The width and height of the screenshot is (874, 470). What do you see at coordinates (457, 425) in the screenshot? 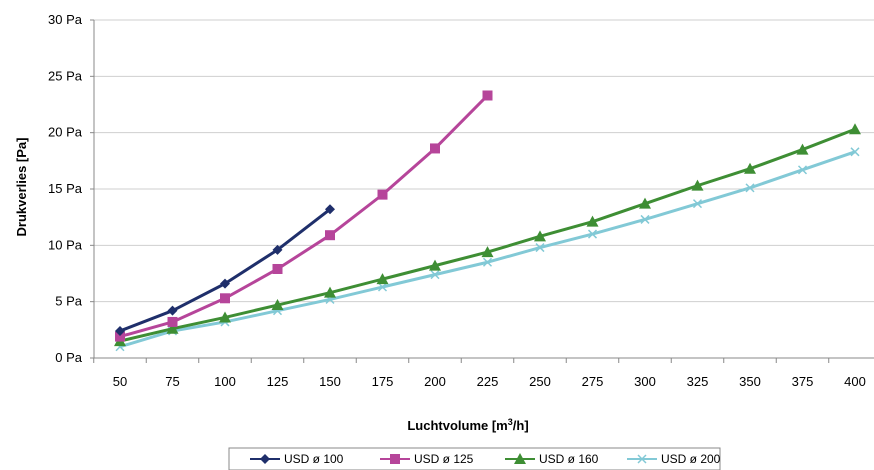
I see `x-axis-title-main: Luchtvolume [m` at bounding box center [457, 425].